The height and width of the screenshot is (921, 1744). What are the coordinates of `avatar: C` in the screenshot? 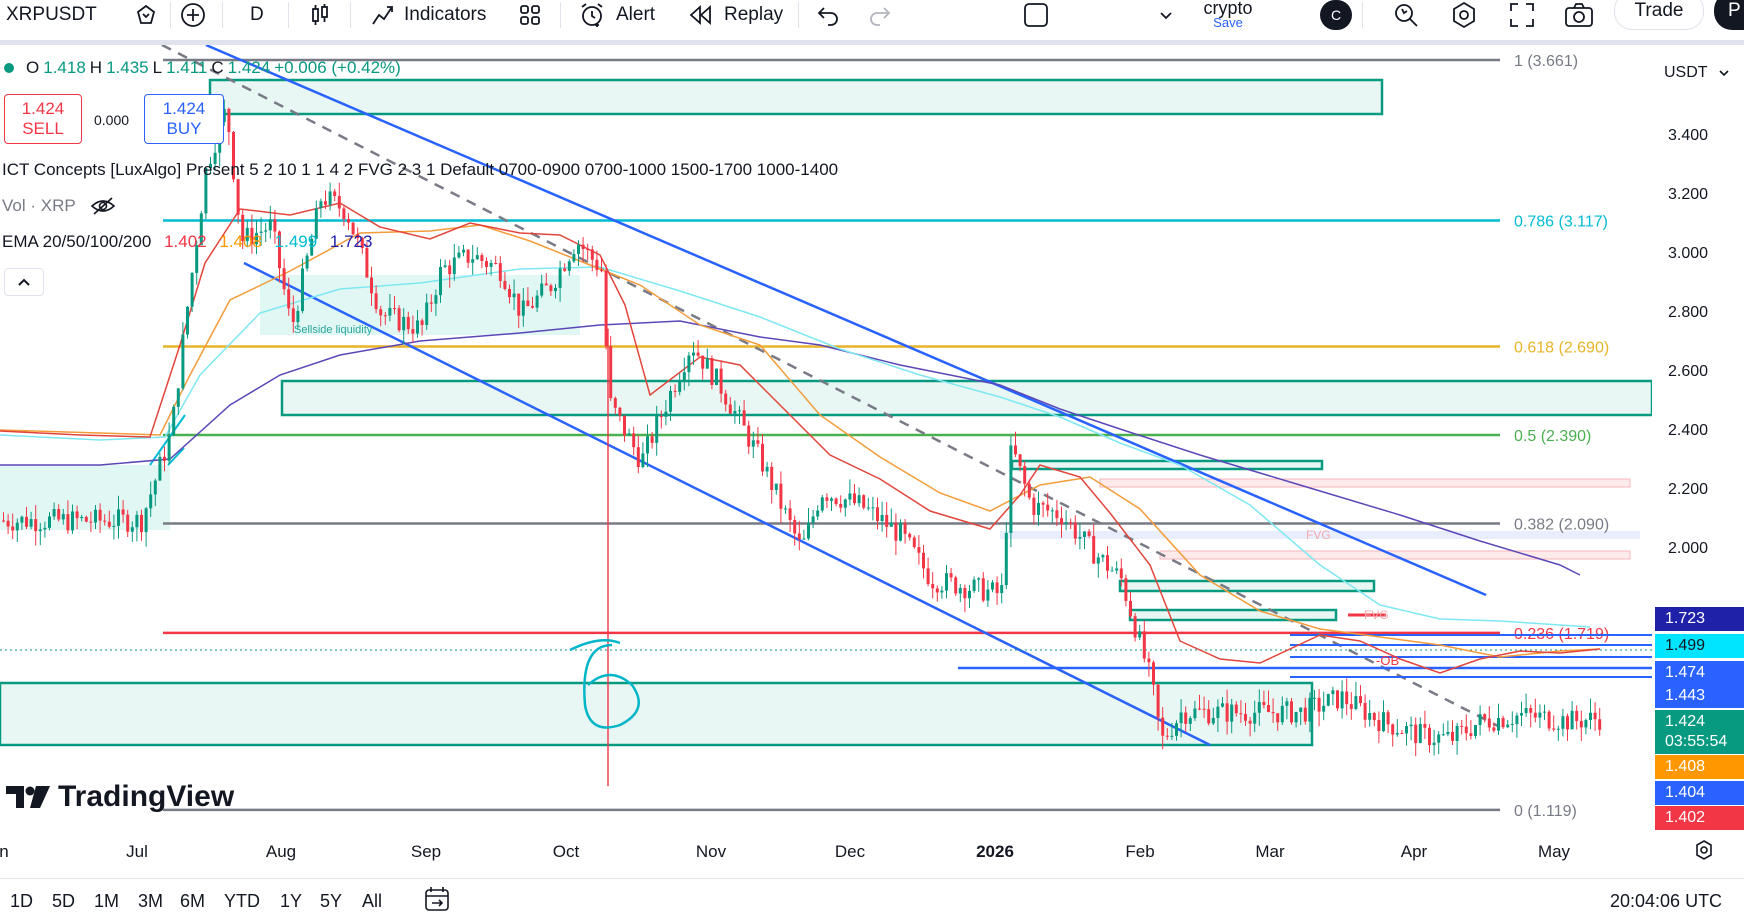 It's located at (1336, 15).